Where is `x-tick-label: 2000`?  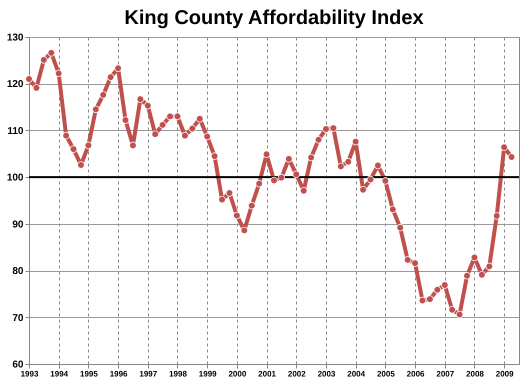
x-tick-label: 2000 is located at coordinates (237, 374).